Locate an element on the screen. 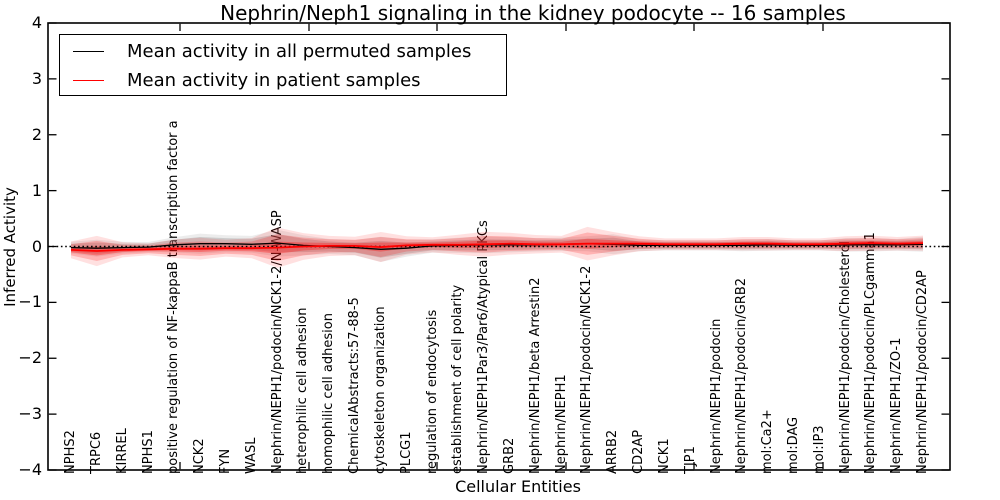  legend-entry-patient: Mean activity in patient samples is located at coordinates (283, 80).